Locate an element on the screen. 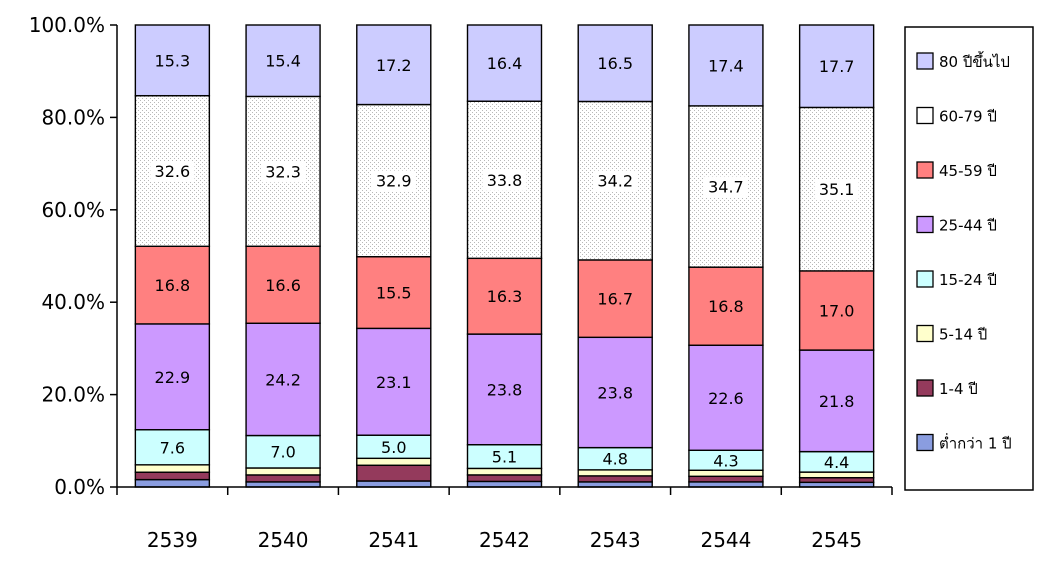 The image size is (1040, 561). data-label: 34.7 is located at coordinates (726, 187).